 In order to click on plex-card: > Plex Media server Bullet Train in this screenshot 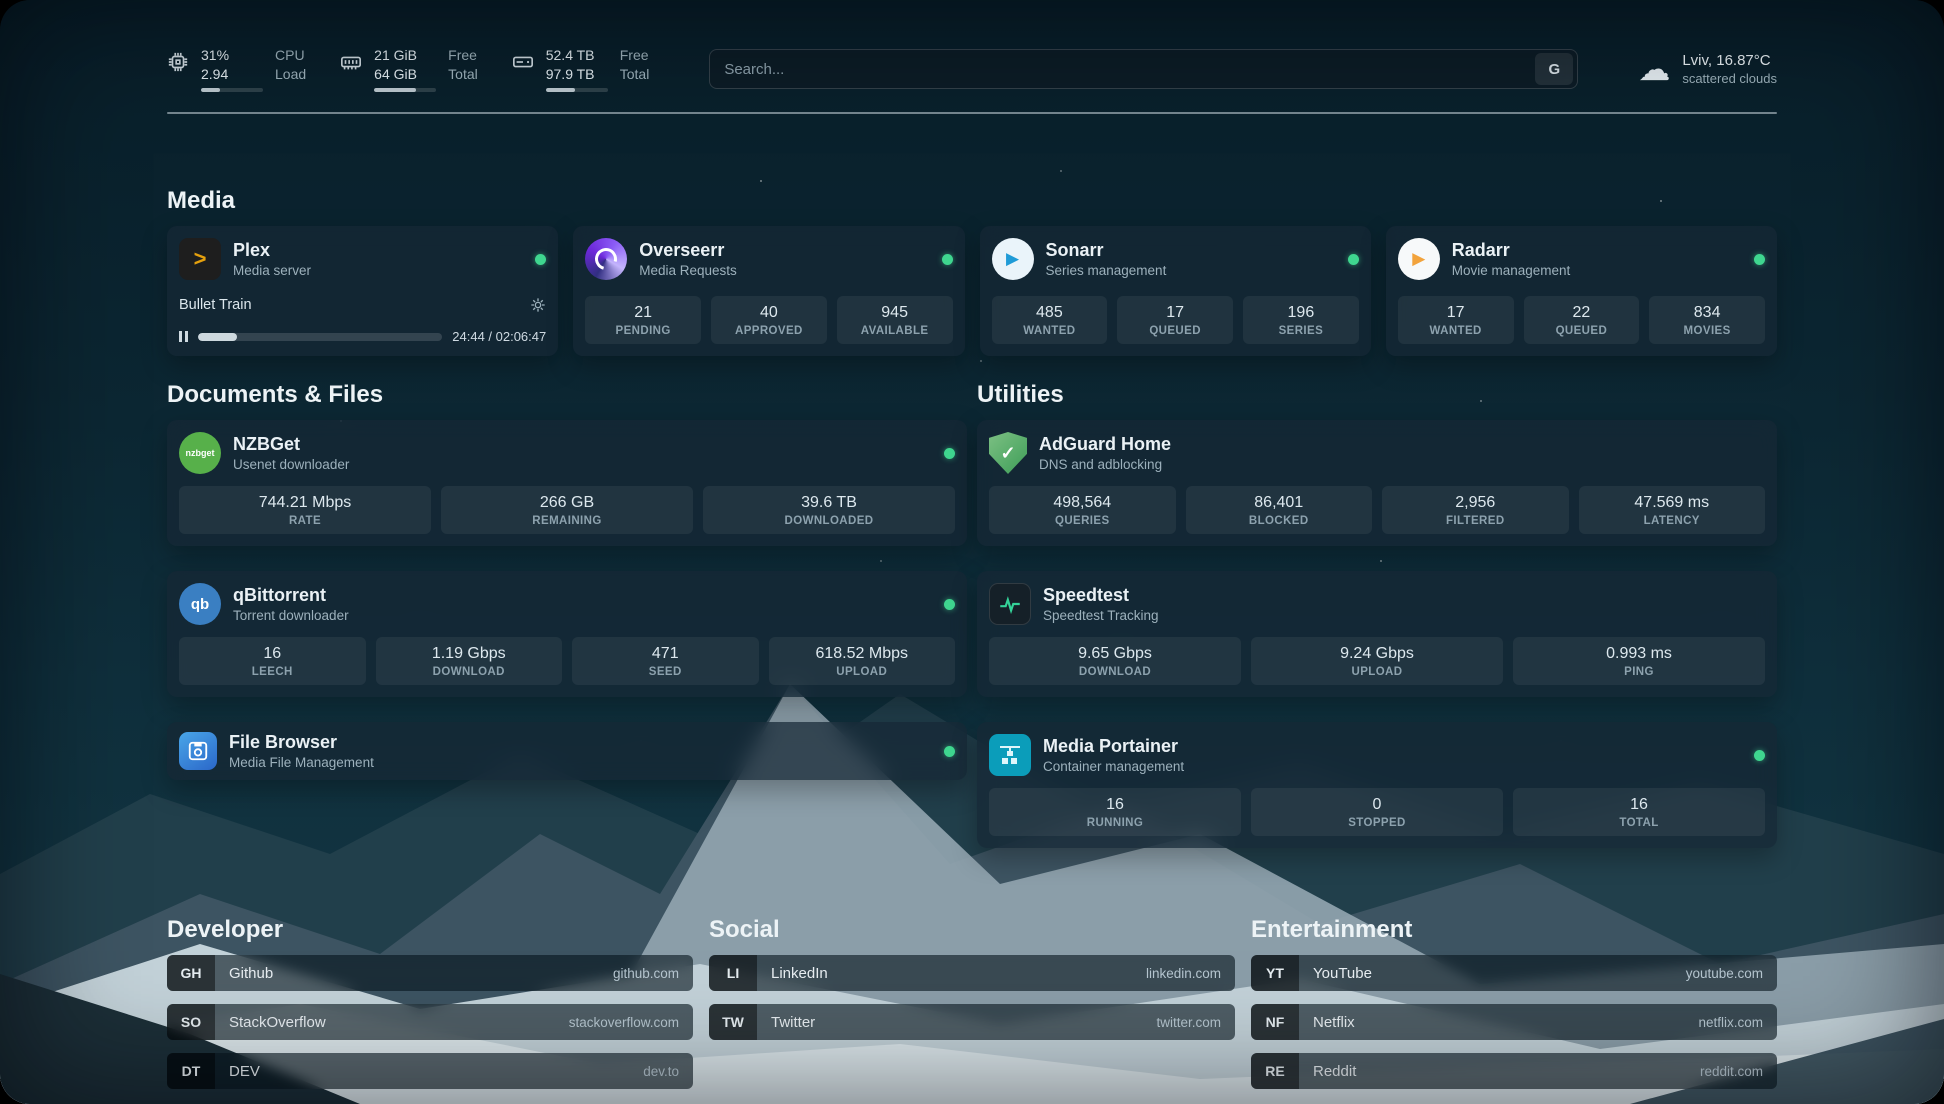, I will do `click(363, 291)`.